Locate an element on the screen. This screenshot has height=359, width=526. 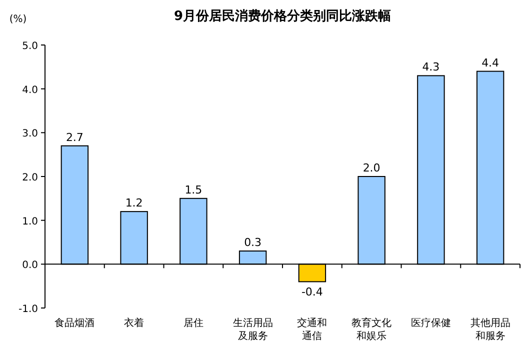
x-tick-label: 食品烟酒 is located at coordinates (75, 324).